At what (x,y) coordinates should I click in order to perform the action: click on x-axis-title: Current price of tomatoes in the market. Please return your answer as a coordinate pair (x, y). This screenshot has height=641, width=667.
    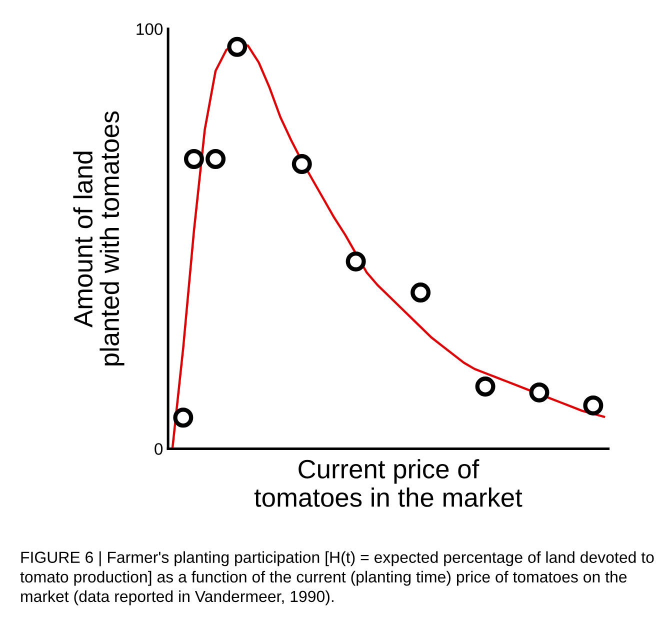
    Looking at the image, I should click on (388, 483).